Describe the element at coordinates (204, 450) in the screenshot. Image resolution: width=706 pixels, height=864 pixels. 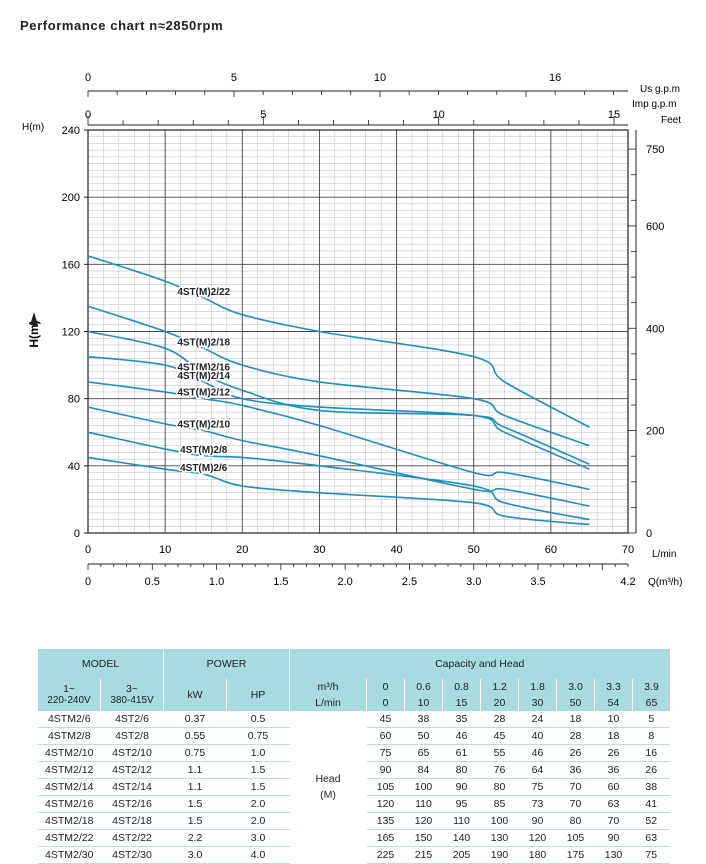
I see `curve-label: 4ST(M)2/8` at that location.